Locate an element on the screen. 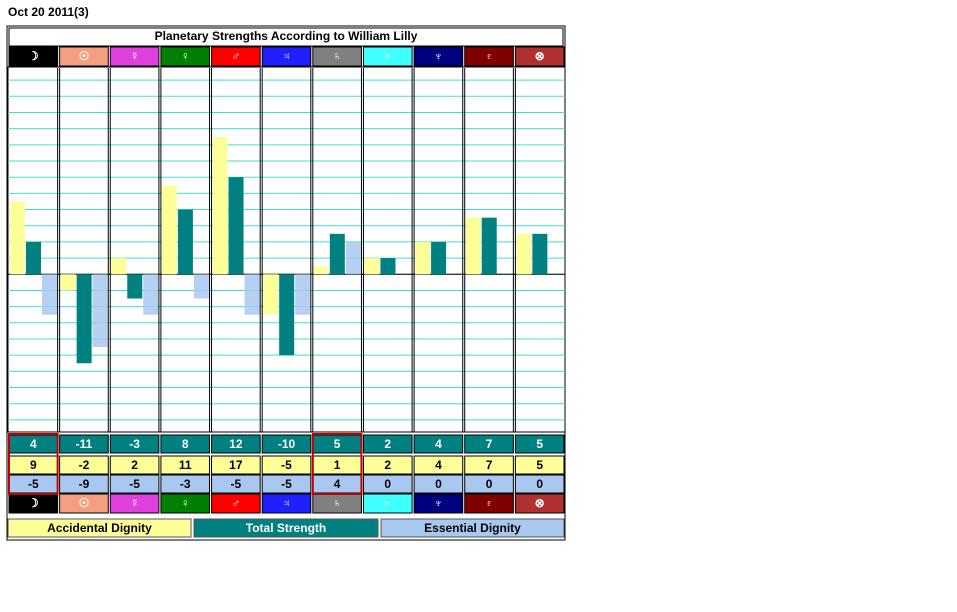 The width and height of the screenshot is (957, 612). header-glyph: ♇ is located at coordinates (489, 56).